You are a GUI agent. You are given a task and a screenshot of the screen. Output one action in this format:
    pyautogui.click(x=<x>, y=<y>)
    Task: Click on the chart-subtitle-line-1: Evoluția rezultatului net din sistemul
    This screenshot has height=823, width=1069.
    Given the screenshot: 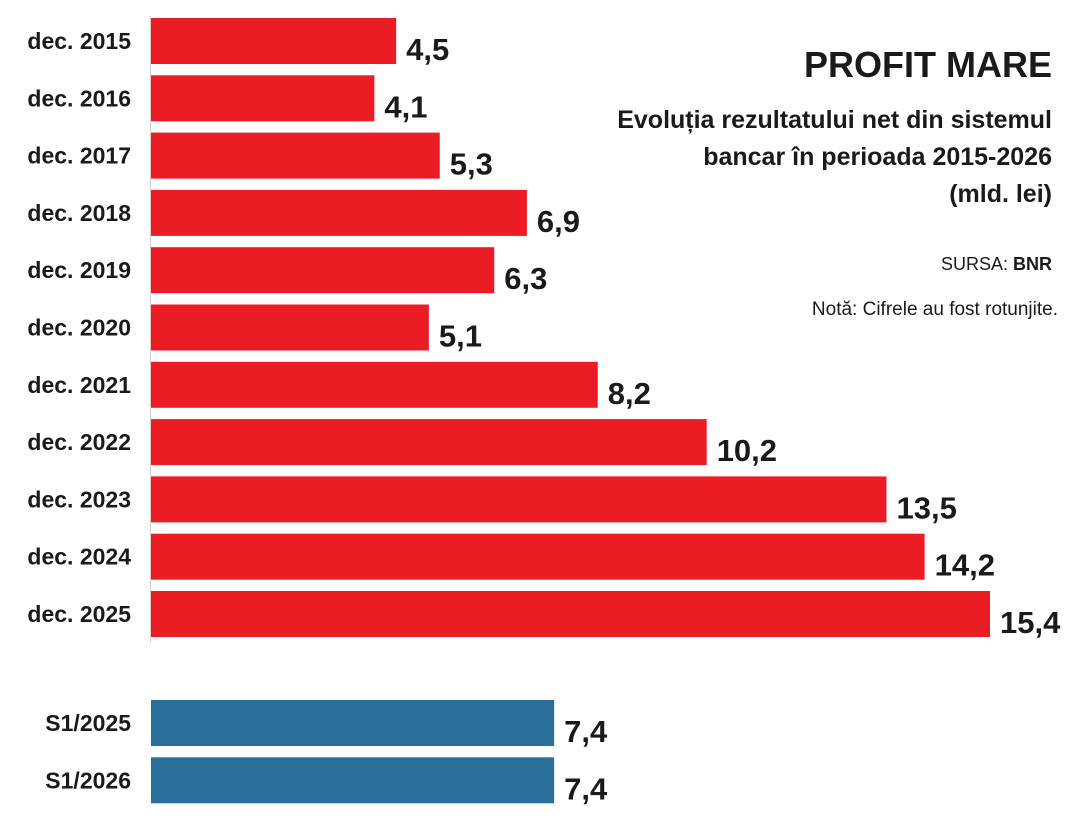 What is the action you would take?
    pyautogui.click(x=834, y=120)
    